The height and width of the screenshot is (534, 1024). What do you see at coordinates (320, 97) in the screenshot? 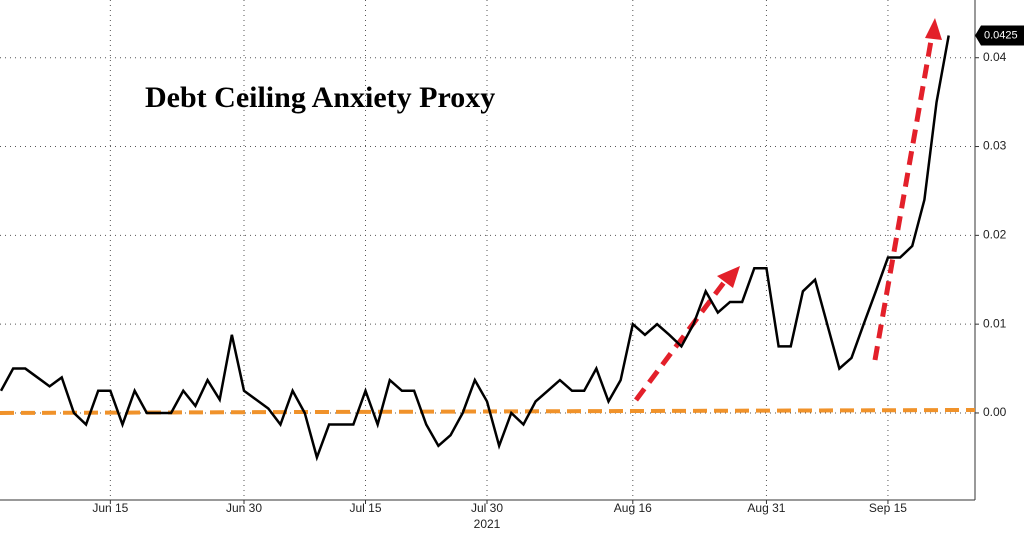
I see `chart-title: Debt Ceiling Anxiety Proxy` at bounding box center [320, 97].